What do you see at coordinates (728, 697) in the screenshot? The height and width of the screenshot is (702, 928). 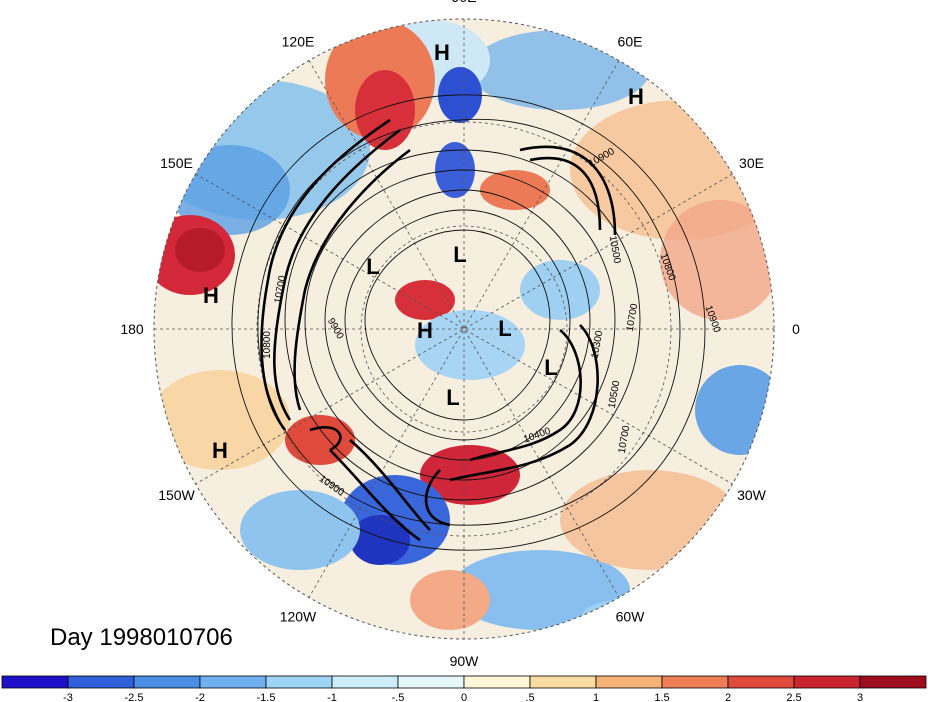 I see `colorbar-tick-label: 2` at bounding box center [728, 697].